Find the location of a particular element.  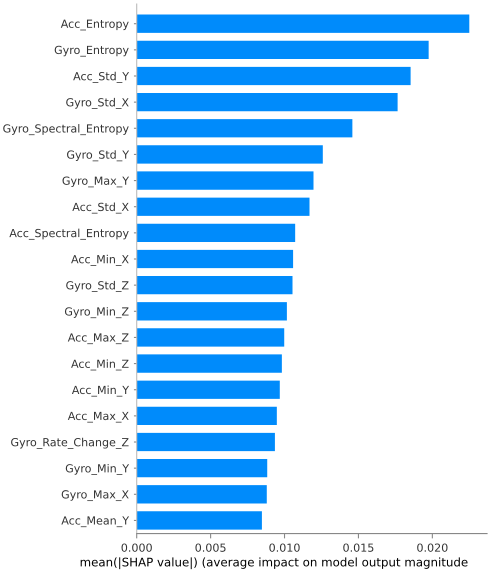

y-tick-label: Gyro_Std_Z is located at coordinates (97, 286).